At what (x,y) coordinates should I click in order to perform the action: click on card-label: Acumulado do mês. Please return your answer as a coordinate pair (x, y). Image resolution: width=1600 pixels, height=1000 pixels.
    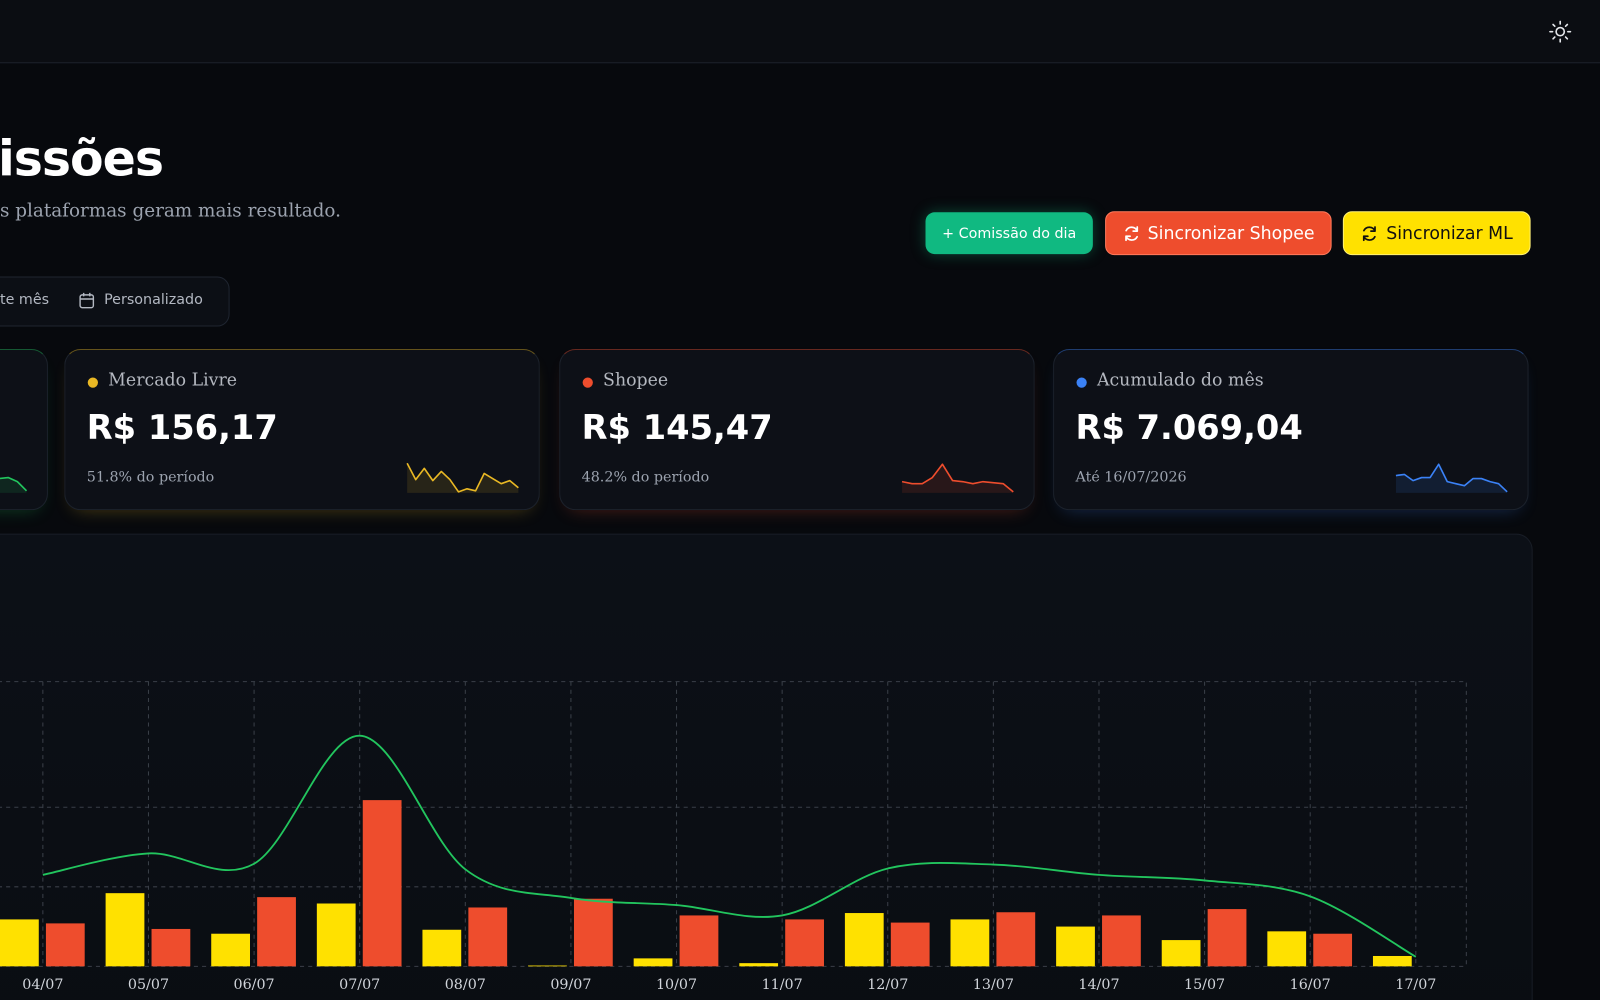
    Looking at the image, I should click on (1180, 380).